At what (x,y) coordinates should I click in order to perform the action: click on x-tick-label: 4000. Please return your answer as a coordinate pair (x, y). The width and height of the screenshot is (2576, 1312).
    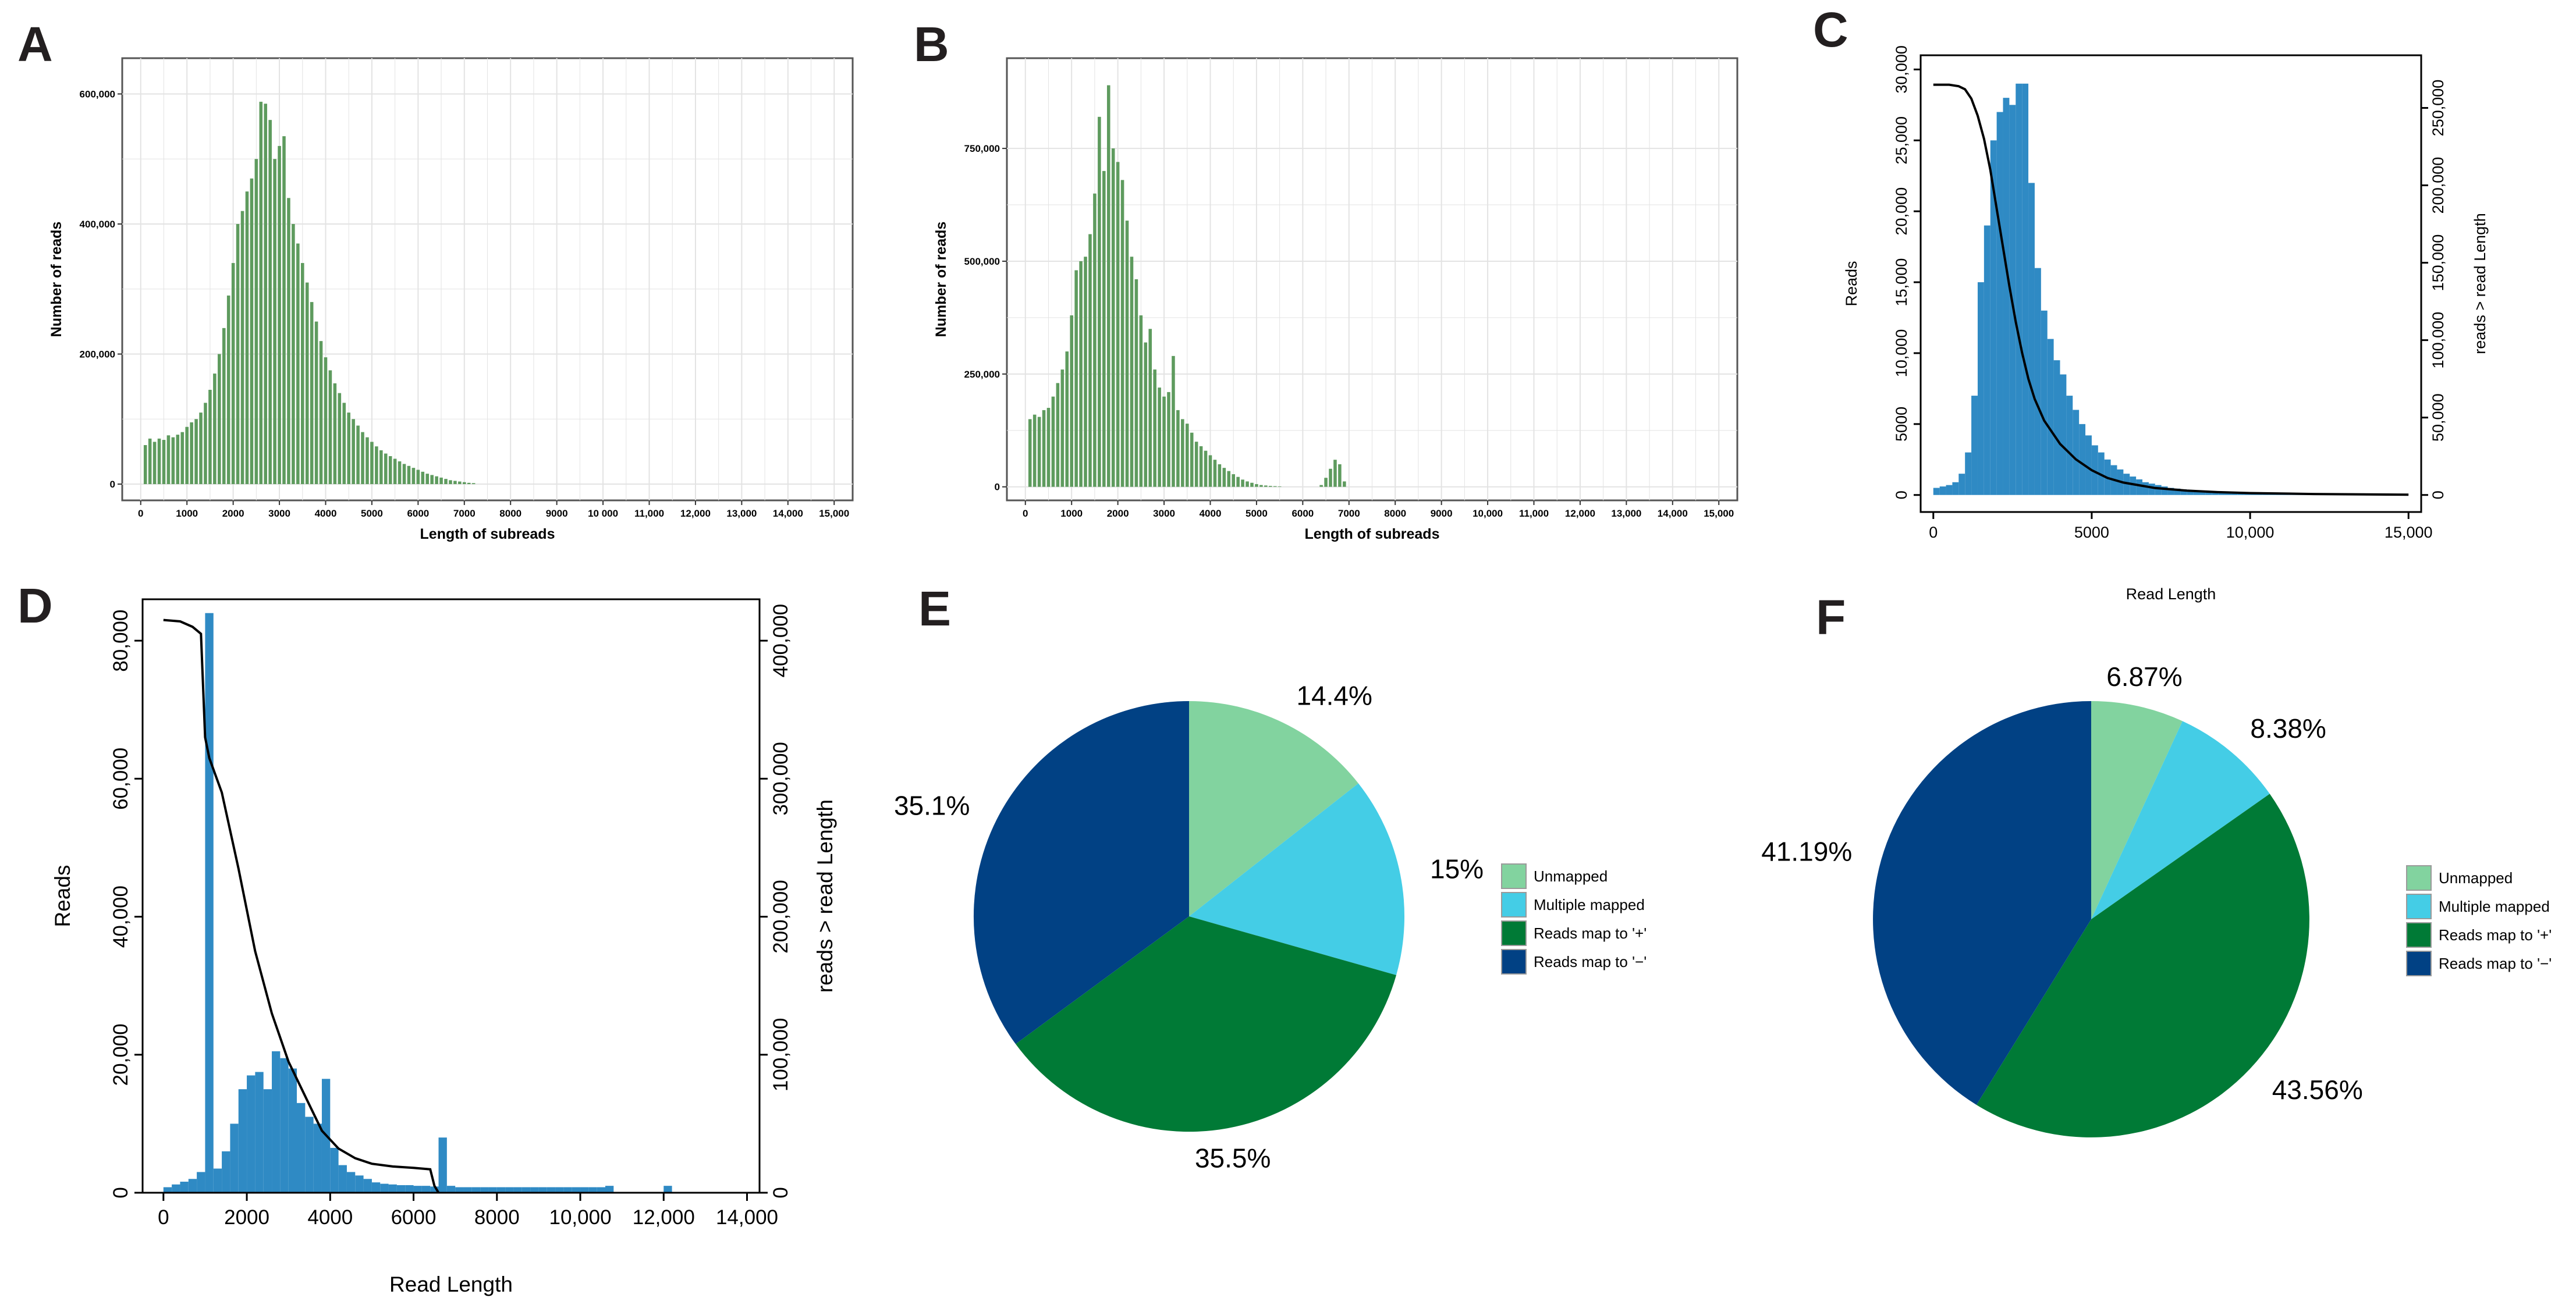
    Looking at the image, I should click on (330, 1217).